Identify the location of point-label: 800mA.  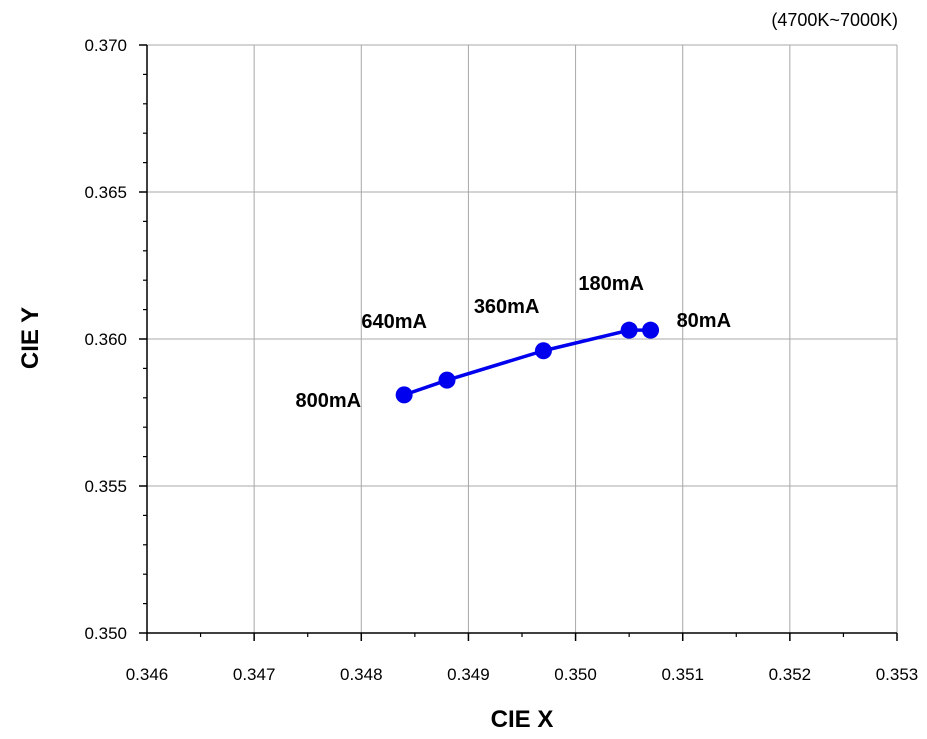
(329, 401).